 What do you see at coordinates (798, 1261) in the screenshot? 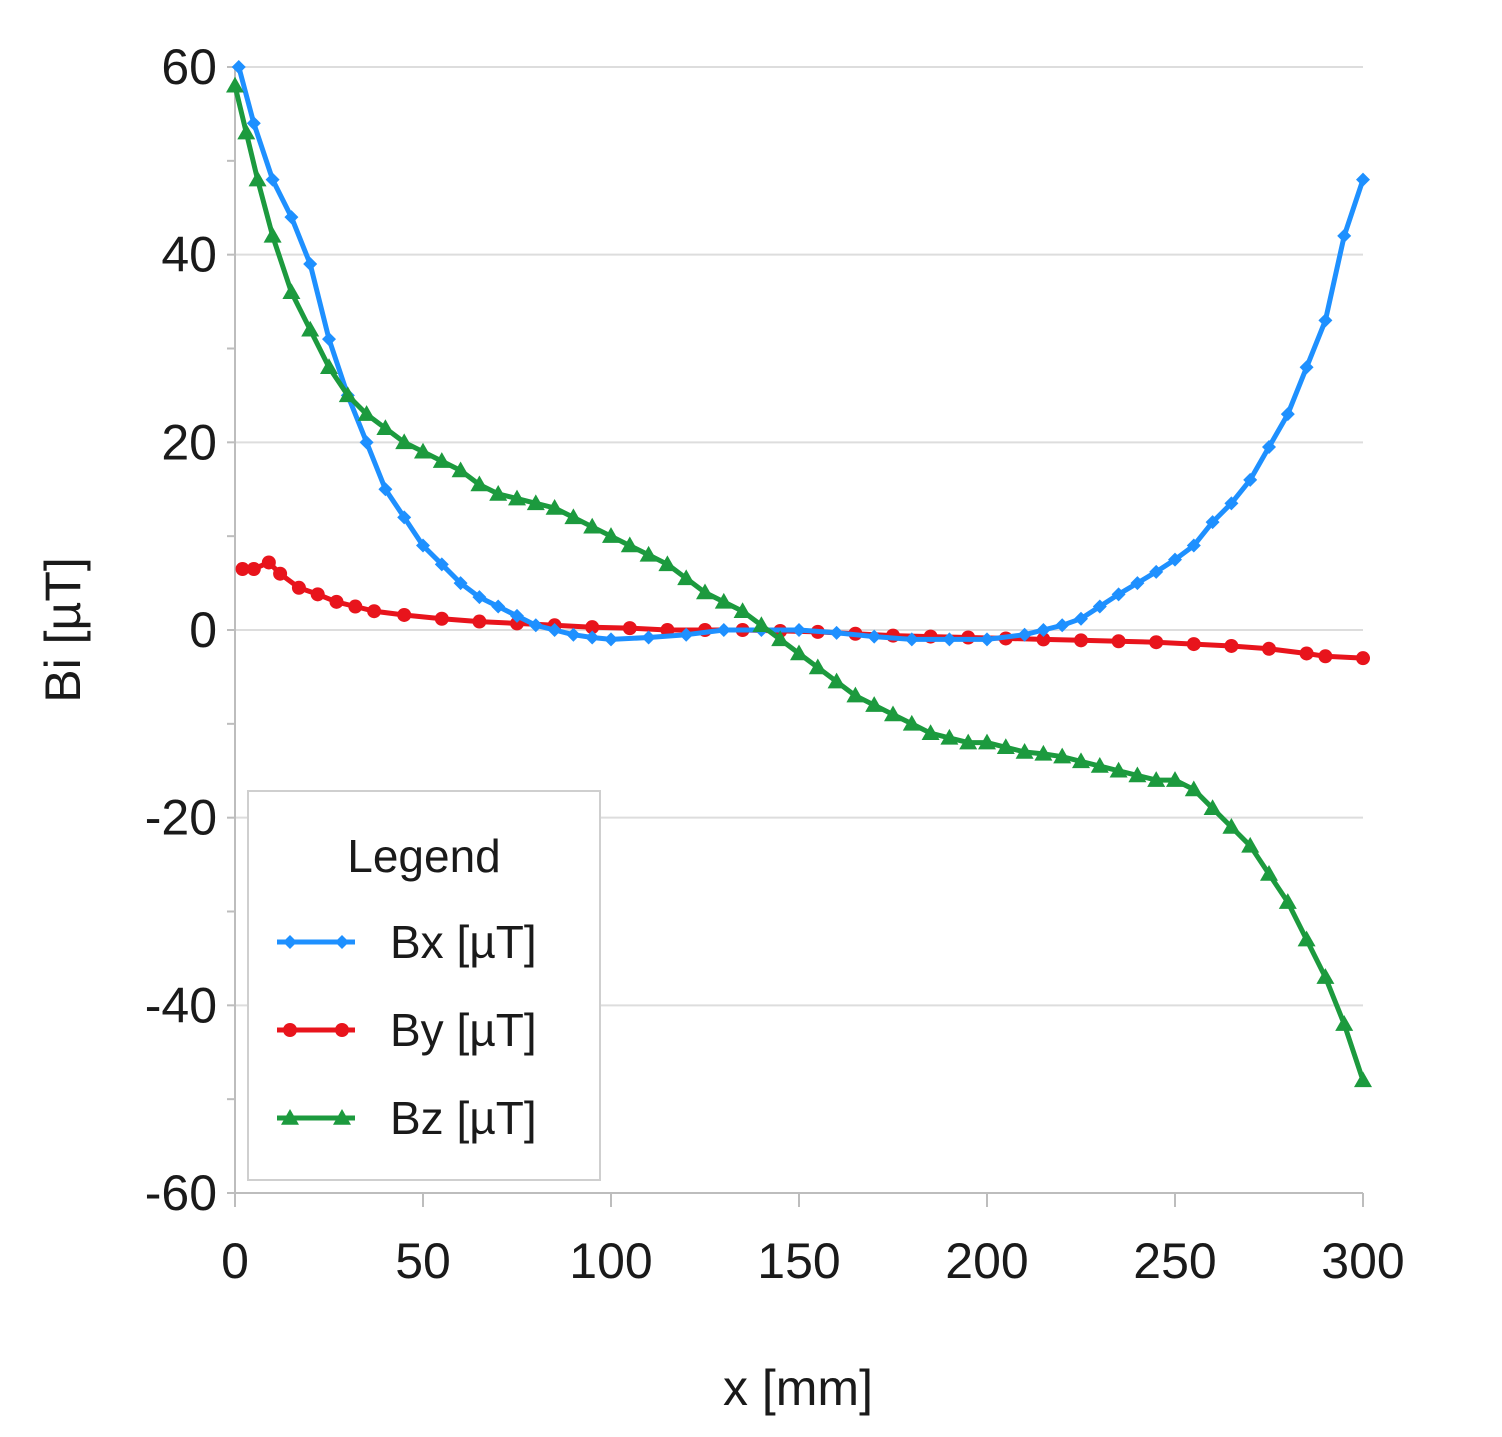
I see `x-tick-label: 150` at bounding box center [798, 1261].